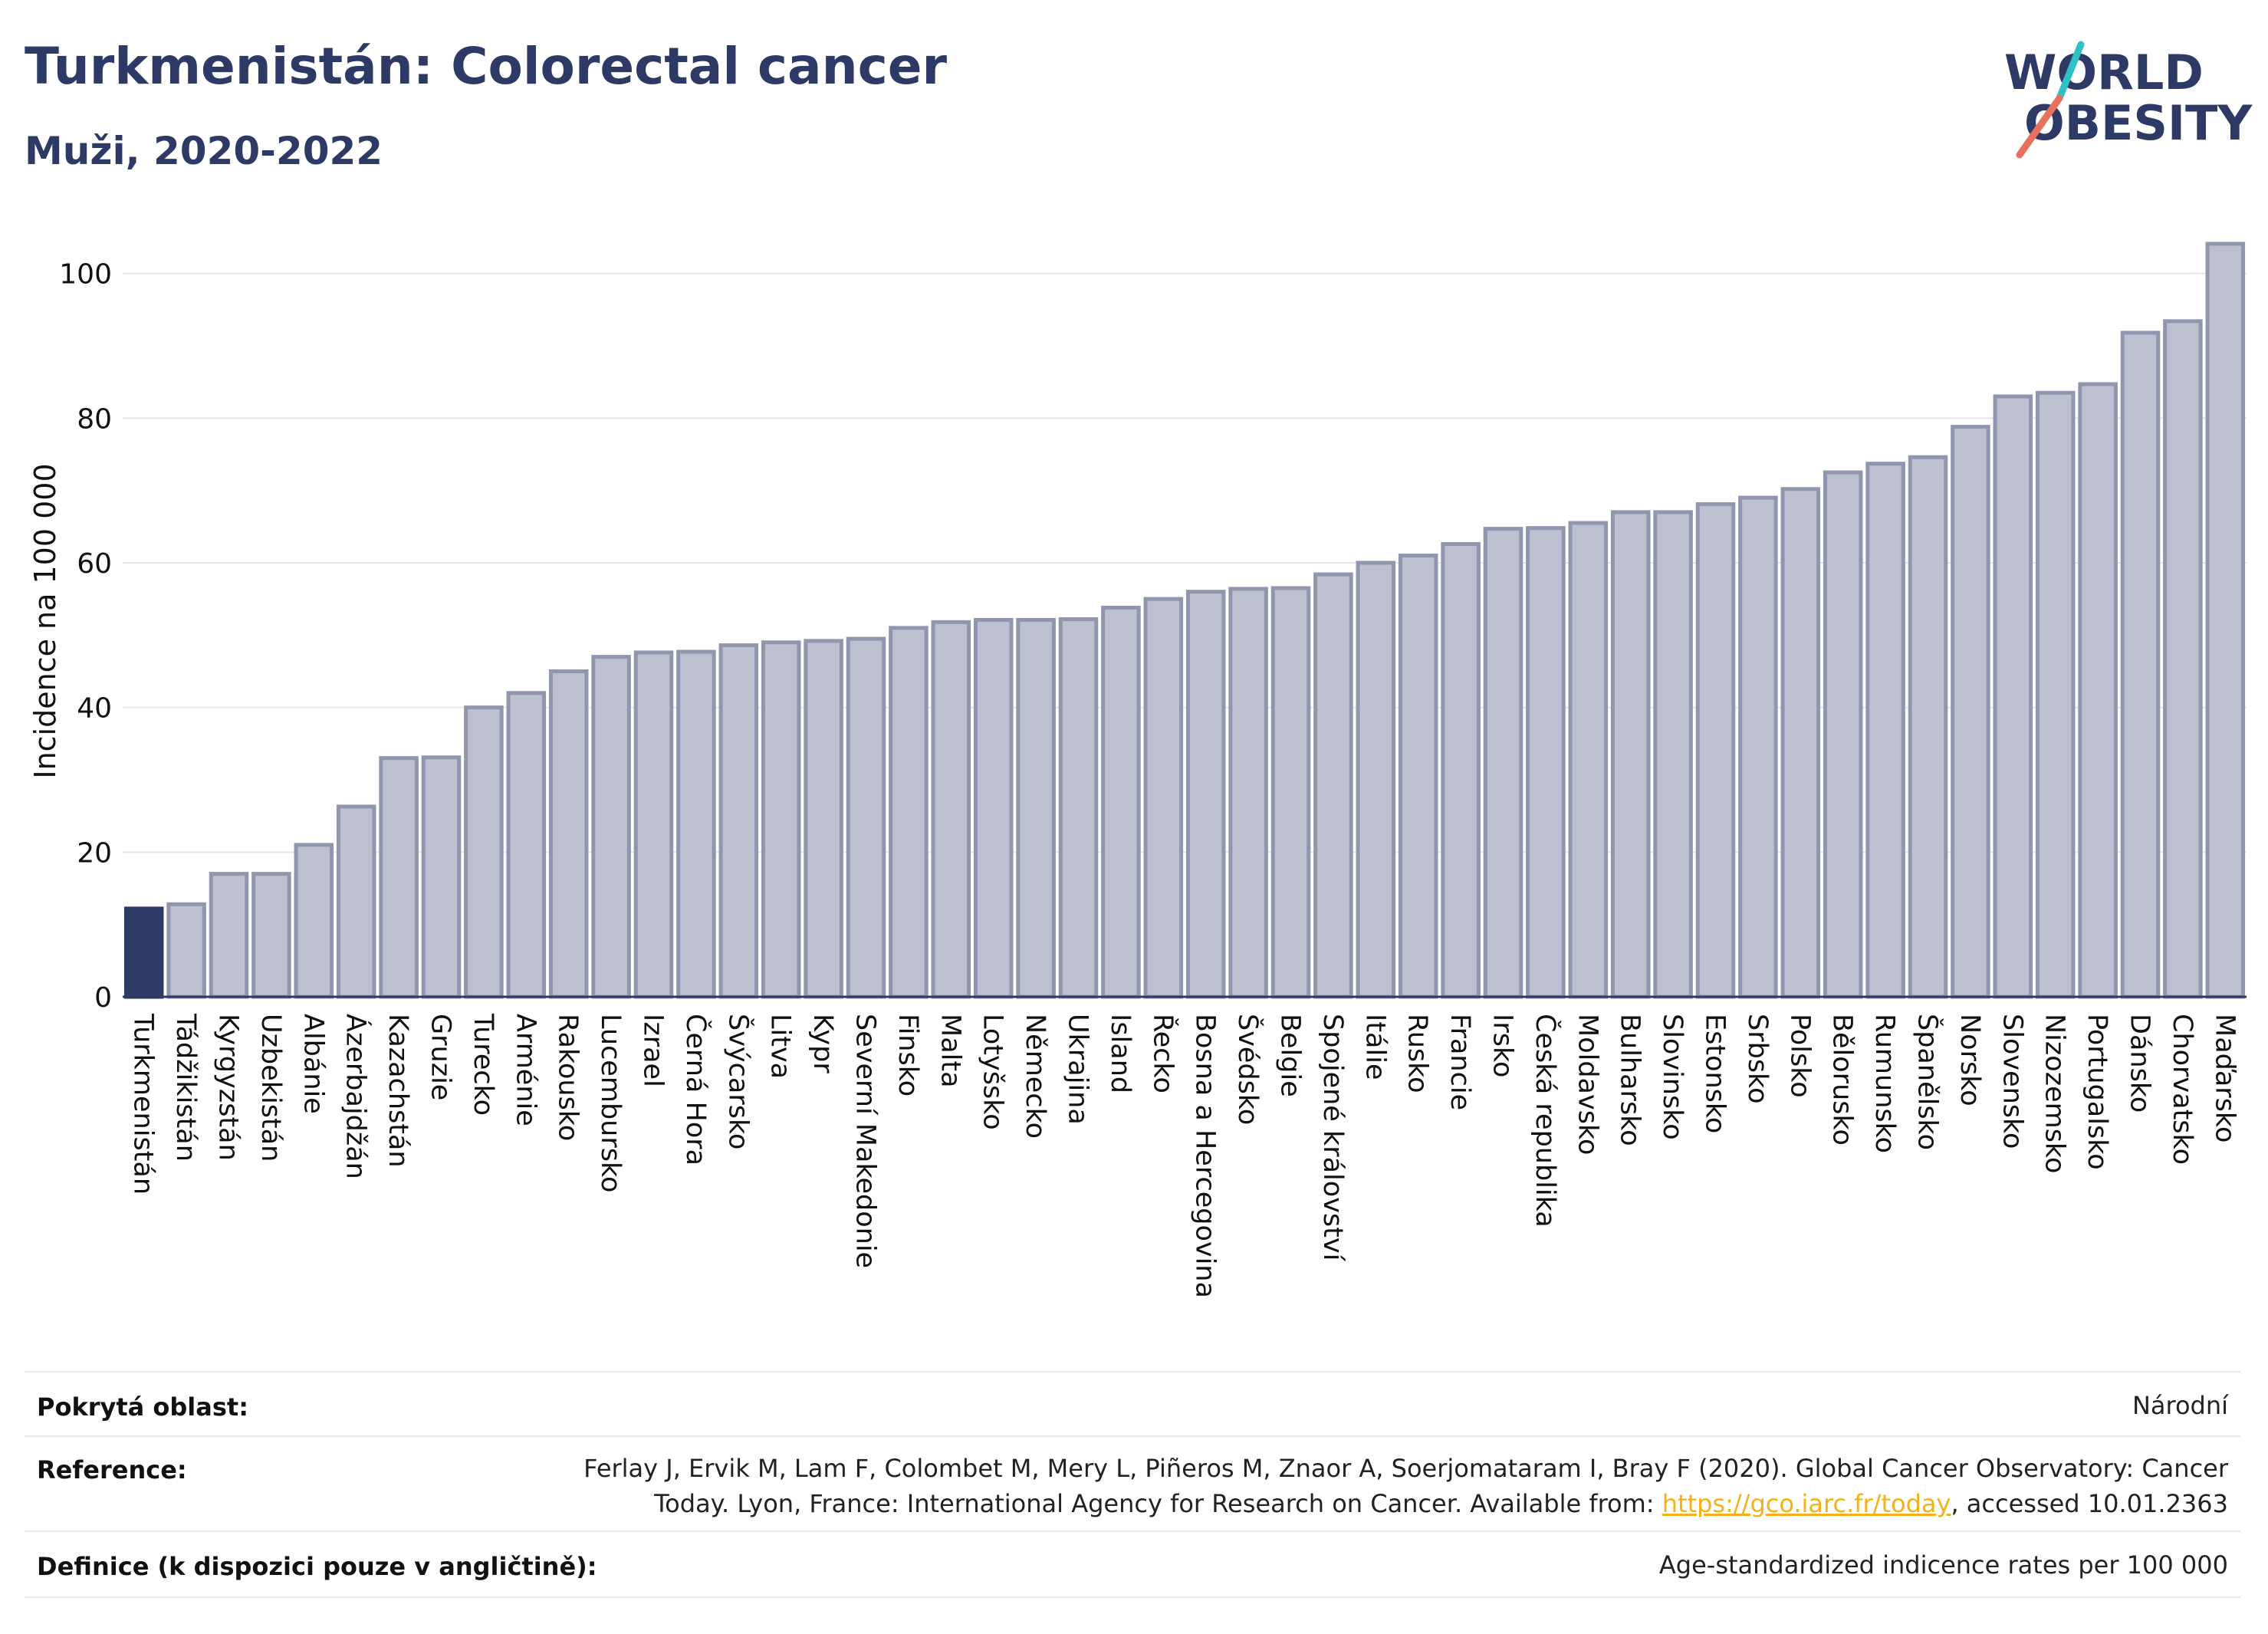 This screenshot has width=2268, height=1634. Describe the element at coordinates (94, 564) in the screenshot. I see `y-tick-label: 60` at that location.